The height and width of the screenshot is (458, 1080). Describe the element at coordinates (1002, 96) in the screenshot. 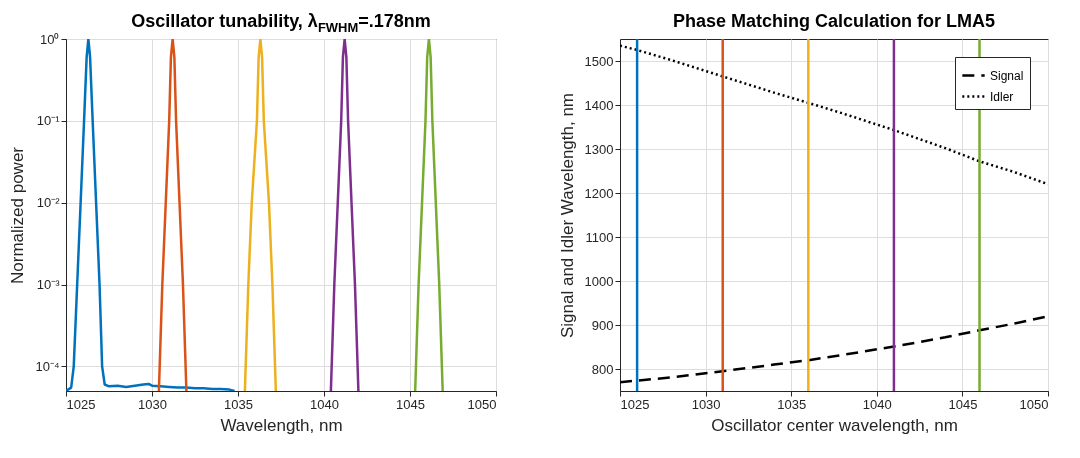

I see `legend-label: Idler` at that location.